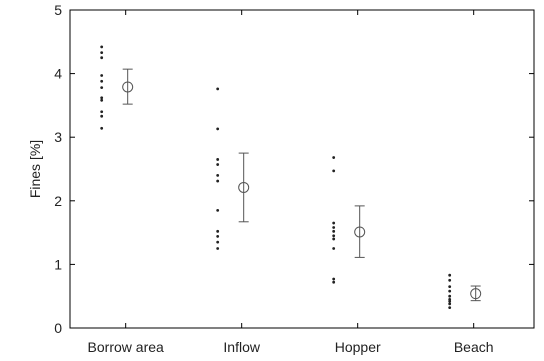  Describe the element at coordinates (474, 347) in the screenshot. I see `x-tick-label: Beach` at that location.